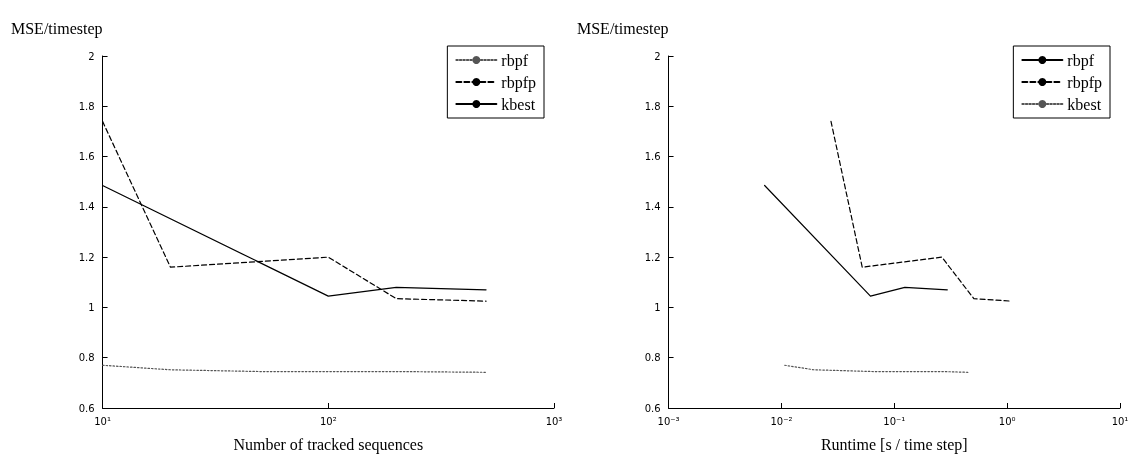  Describe the element at coordinates (328, 421) in the screenshot. I see `x-tick-label: 10²` at that location.